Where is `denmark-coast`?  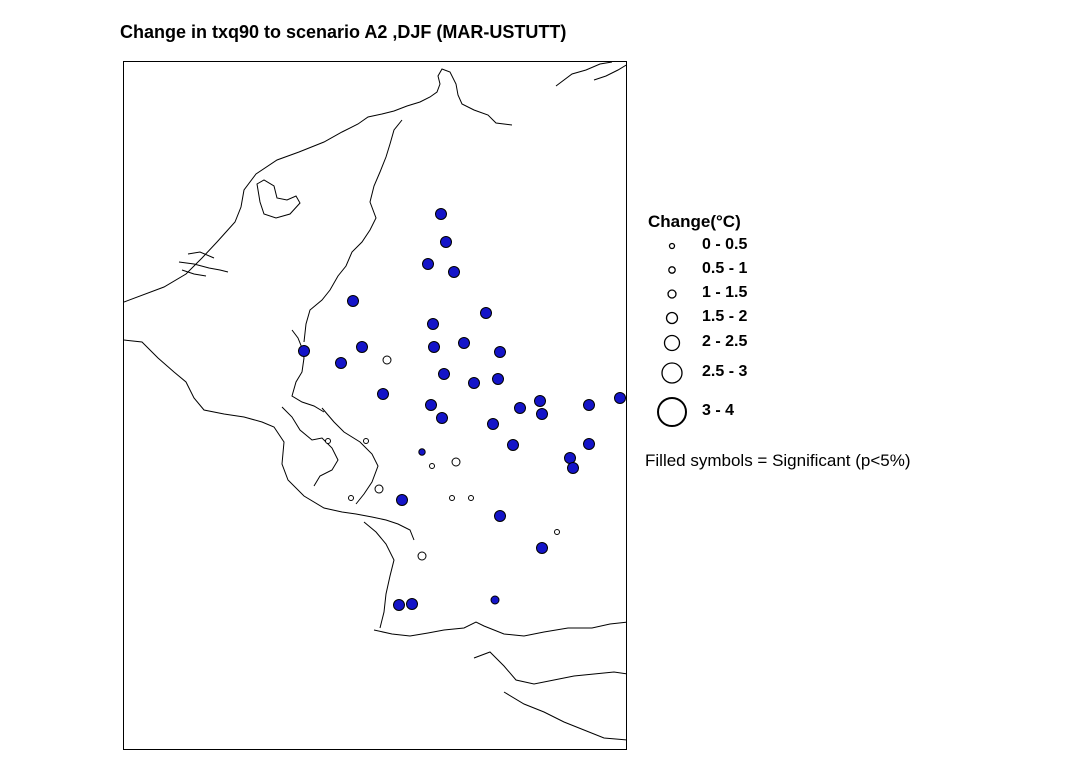 denmark-coast is located at coordinates (590, 74).